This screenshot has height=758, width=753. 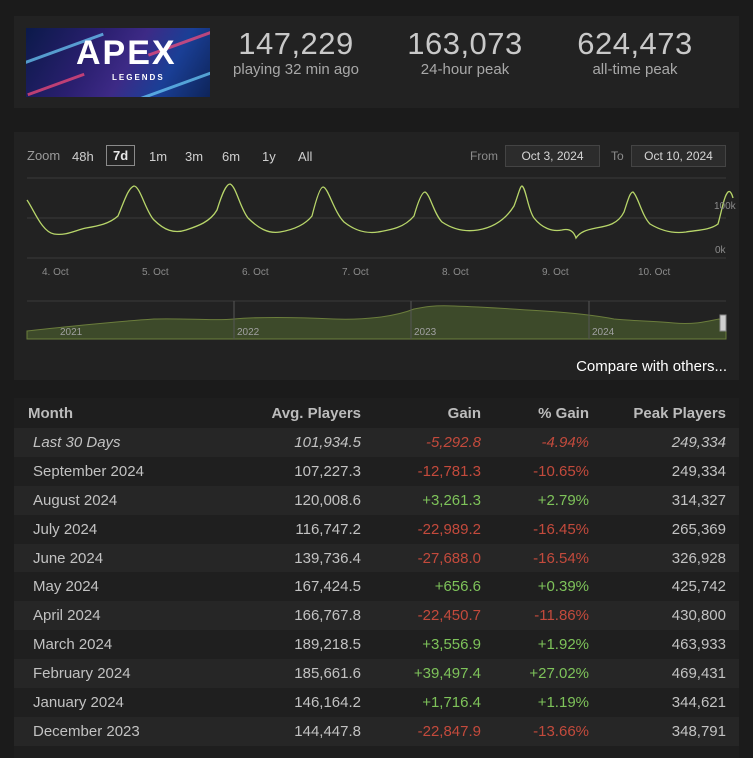 What do you see at coordinates (255, 272) in the screenshot?
I see `x-axis-label: 6. Oct` at bounding box center [255, 272].